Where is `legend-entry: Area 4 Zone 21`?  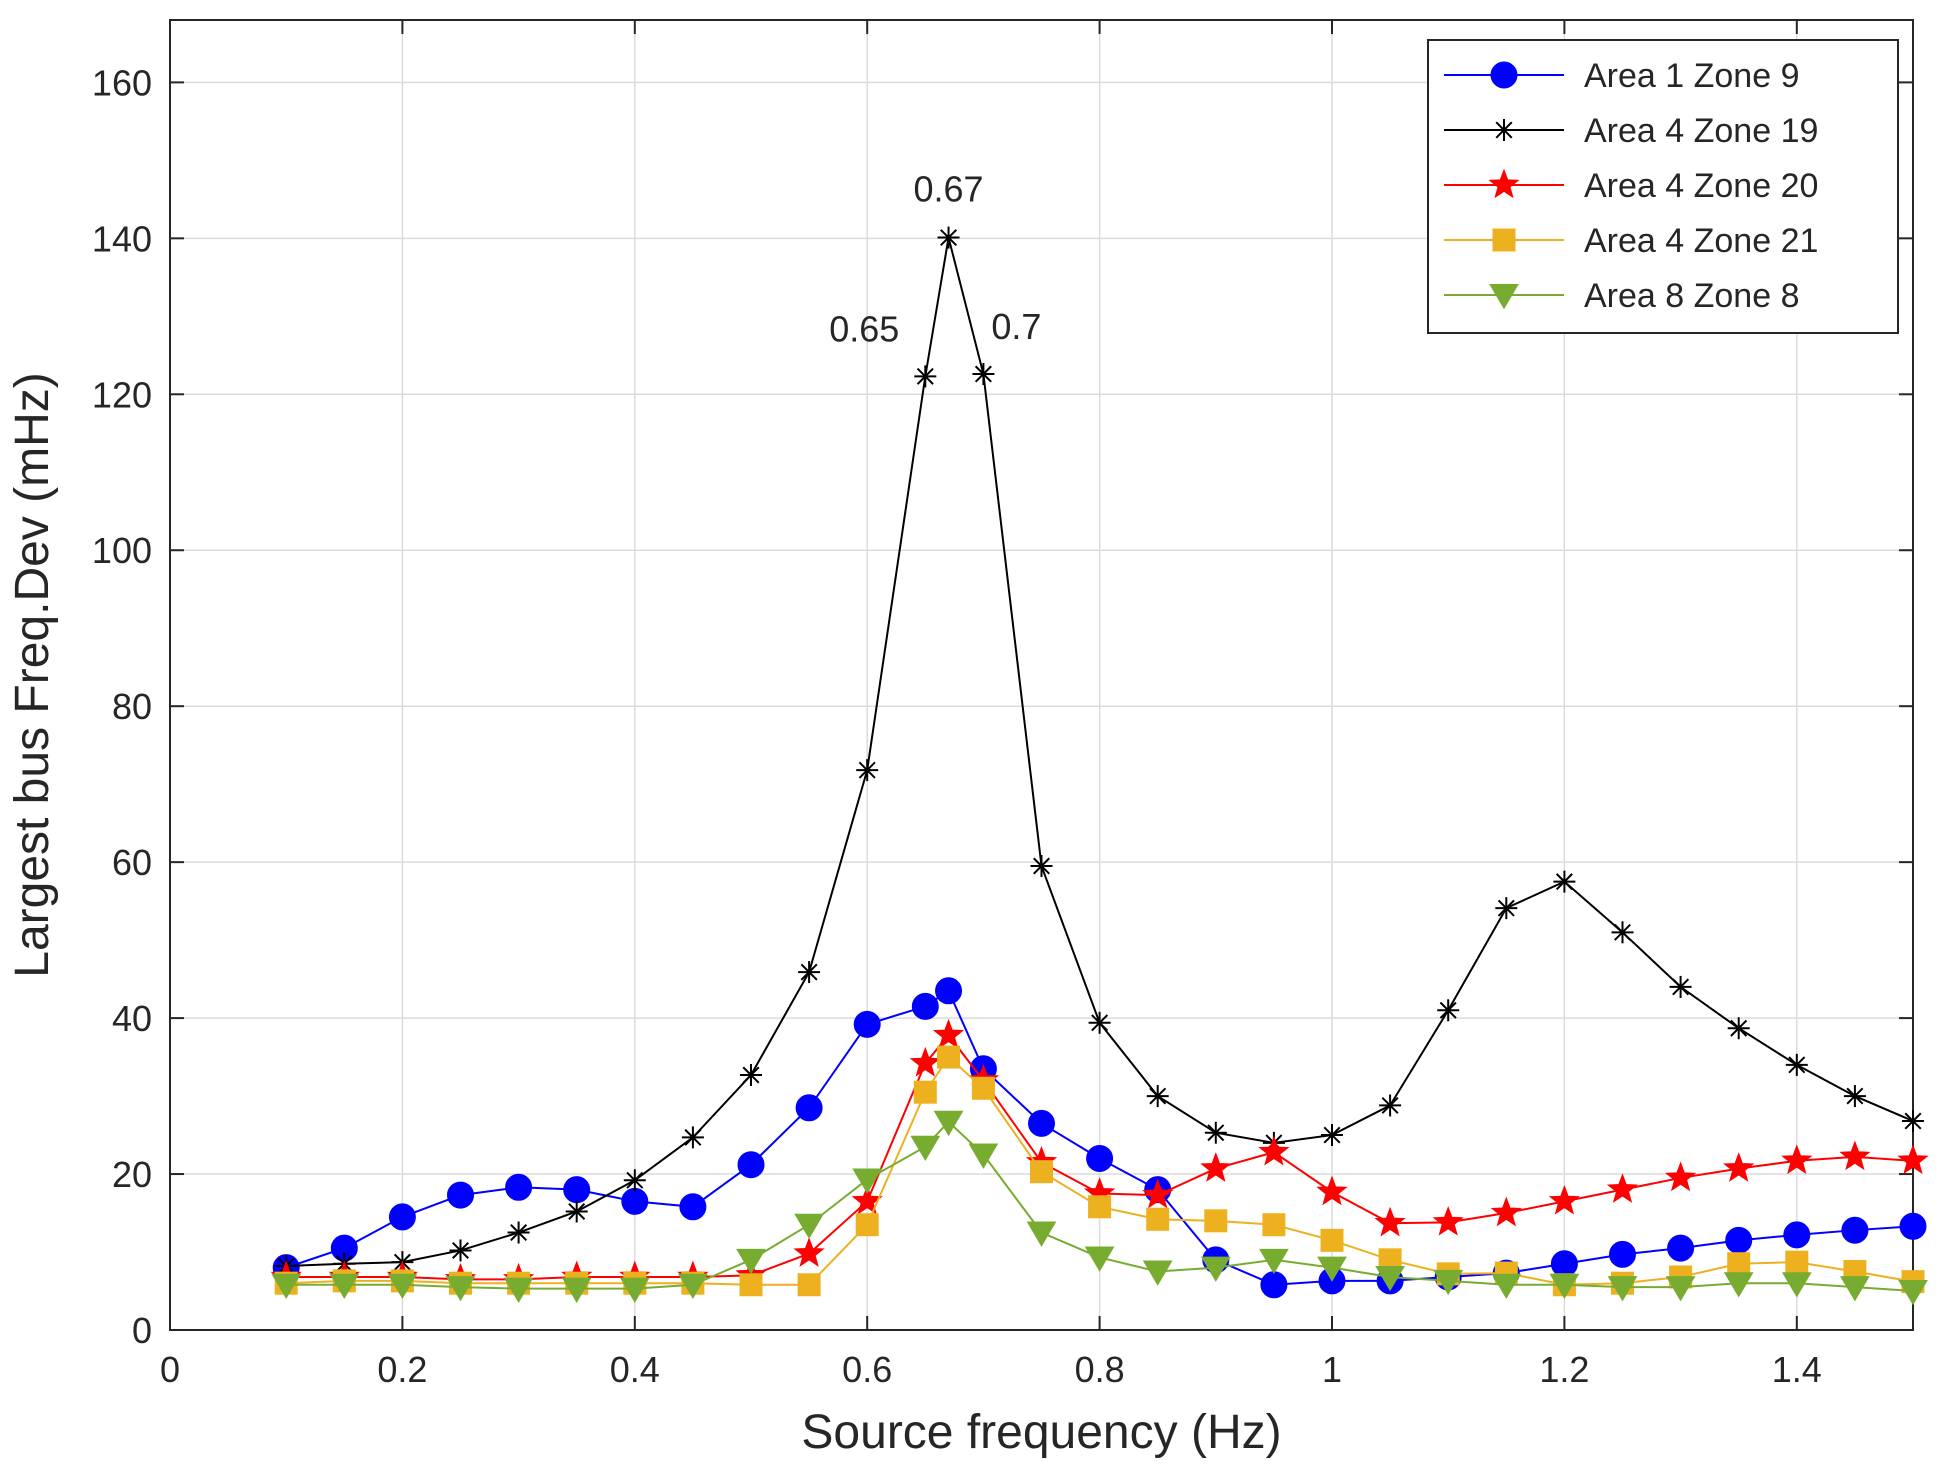 legend-entry: Area 4 Zone 21 is located at coordinates (1631, 241).